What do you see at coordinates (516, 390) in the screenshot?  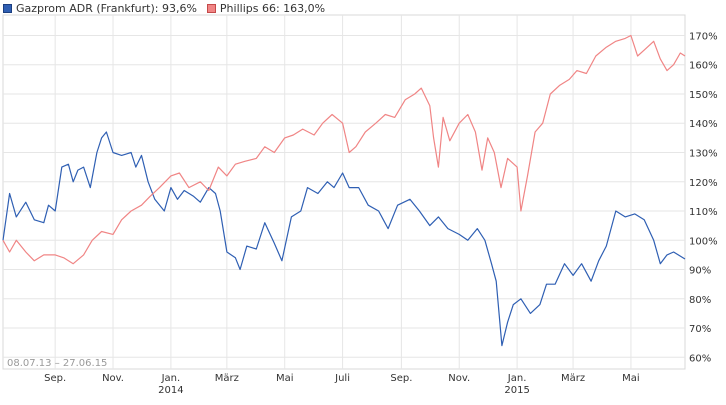 I see `year-label: 2015` at bounding box center [516, 390].